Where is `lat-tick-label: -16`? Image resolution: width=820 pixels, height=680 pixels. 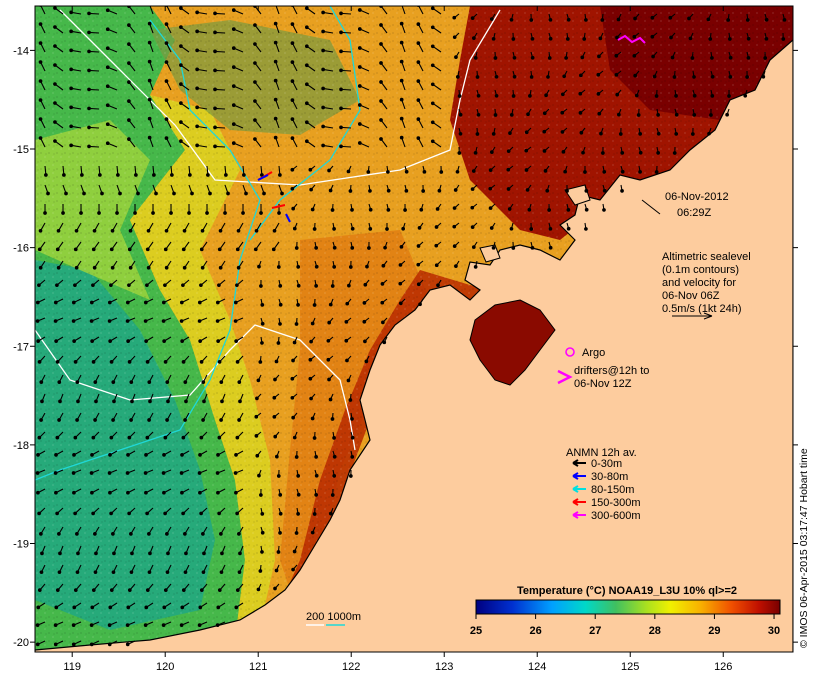 lat-tick-label: -16 is located at coordinates (21, 249).